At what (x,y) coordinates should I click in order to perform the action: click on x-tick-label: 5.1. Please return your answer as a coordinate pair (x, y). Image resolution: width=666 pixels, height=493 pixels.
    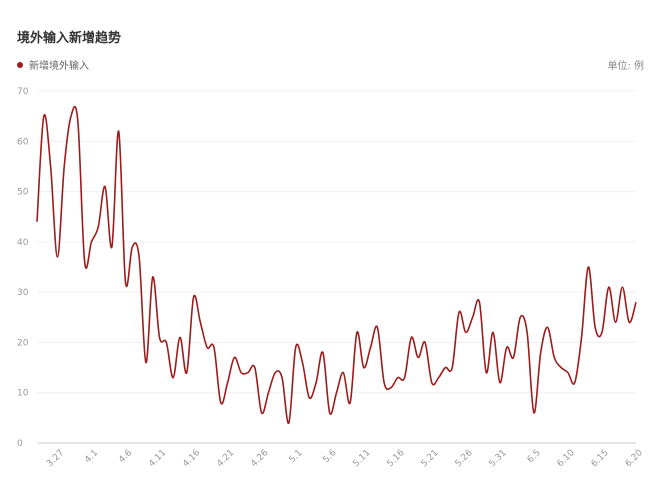
    Looking at the image, I should click on (295, 456).